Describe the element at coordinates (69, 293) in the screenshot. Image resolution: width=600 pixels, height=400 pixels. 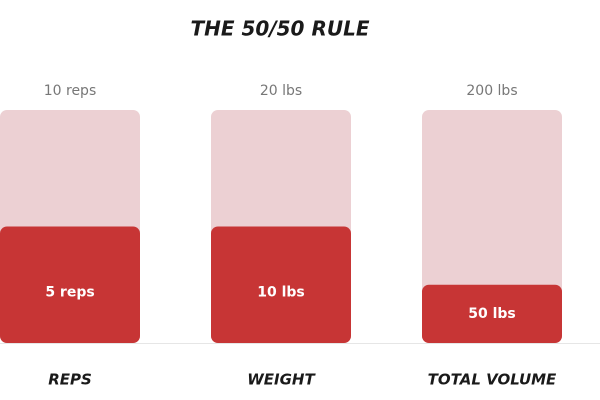
I see `value-label: 5 reps` at that location.